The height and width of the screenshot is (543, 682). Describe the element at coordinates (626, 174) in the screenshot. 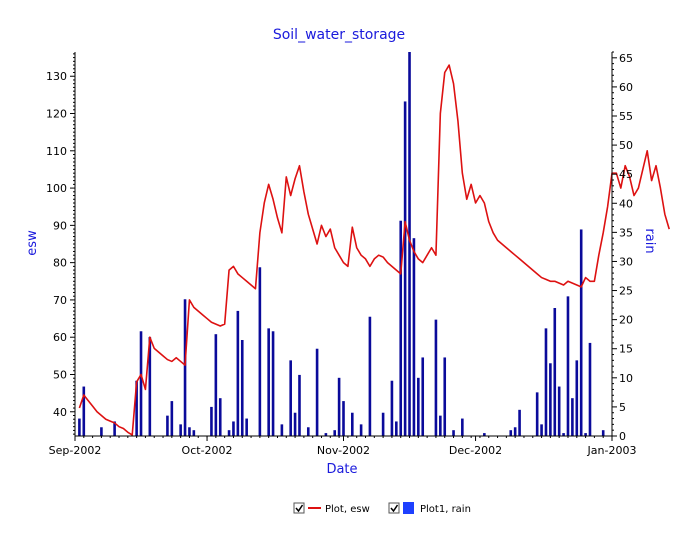

I see `right-tick-label: 45` at that location.